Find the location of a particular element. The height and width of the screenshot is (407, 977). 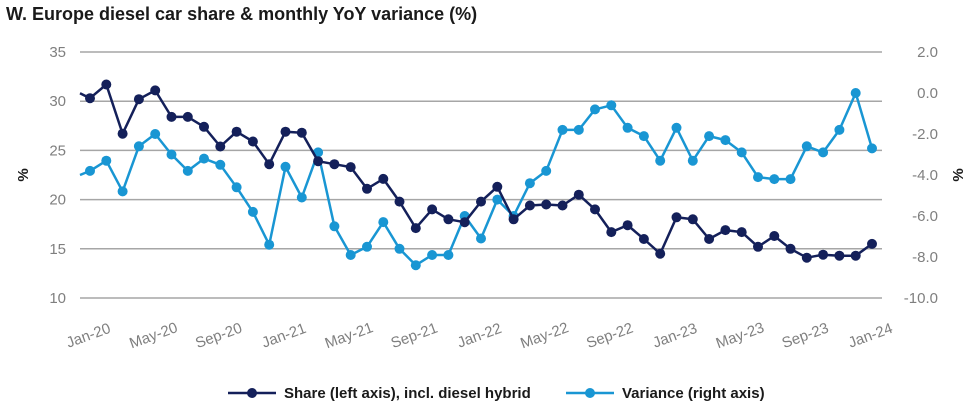

x-tick-label: Jan-22 is located at coordinates (479, 336).